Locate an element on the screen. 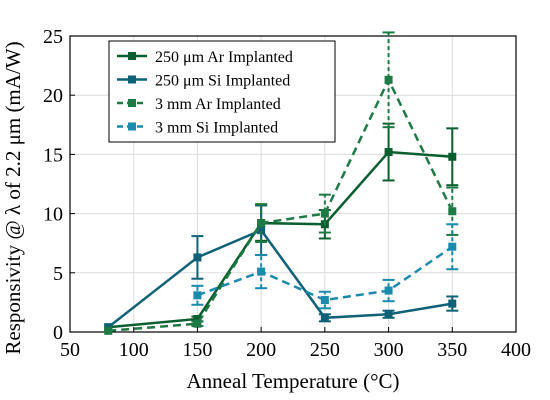 Image resolution: width=550 pixels, height=400 pixels. legend-box is located at coordinates (222, 91).